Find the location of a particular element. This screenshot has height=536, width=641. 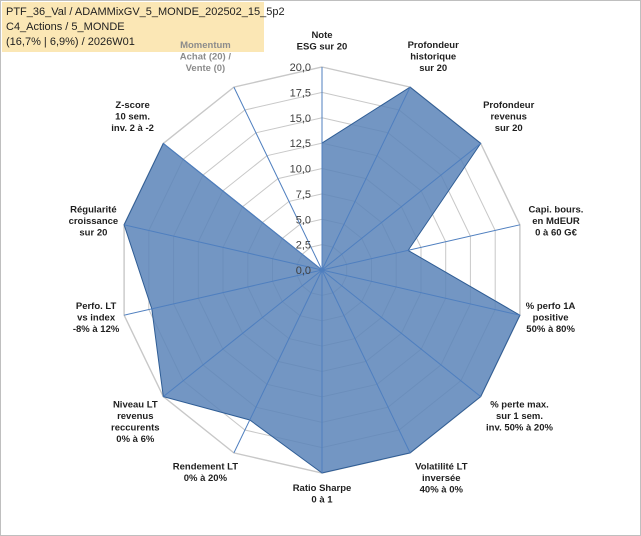

tick-label: 10,0 is located at coordinates (300, 170).